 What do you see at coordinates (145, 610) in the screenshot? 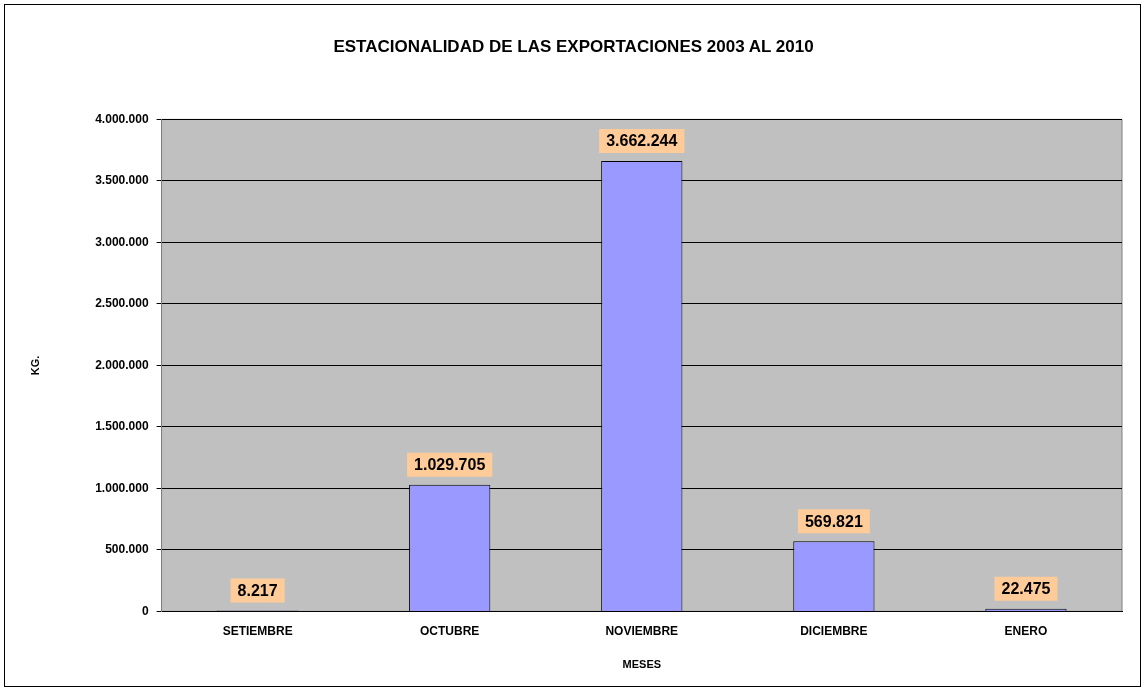
I see `y-tick-label: 0` at bounding box center [145, 610].